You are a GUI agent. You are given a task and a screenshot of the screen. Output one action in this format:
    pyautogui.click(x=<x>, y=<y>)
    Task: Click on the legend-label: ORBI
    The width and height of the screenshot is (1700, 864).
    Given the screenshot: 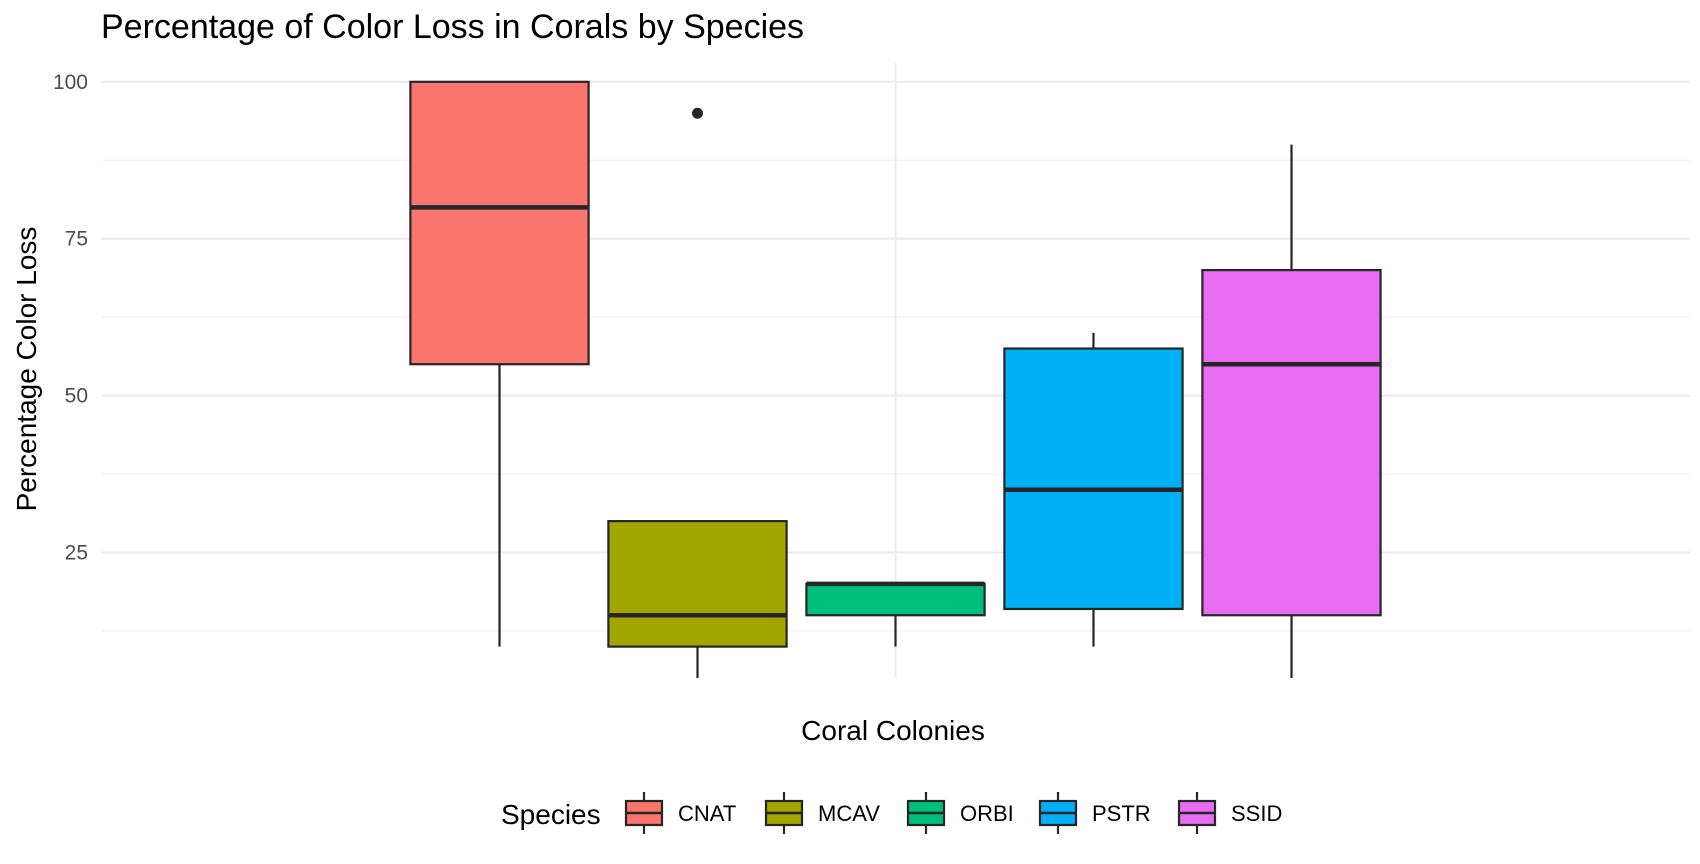 What is the action you would take?
    pyautogui.click(x=987, y=813)
    